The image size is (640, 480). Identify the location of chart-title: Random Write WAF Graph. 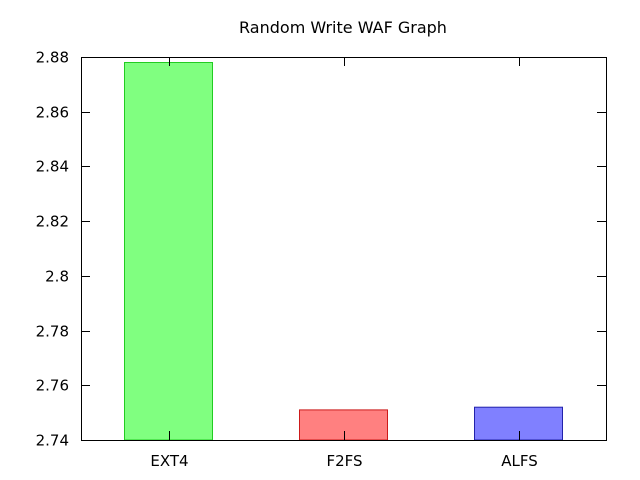
(343, 27).